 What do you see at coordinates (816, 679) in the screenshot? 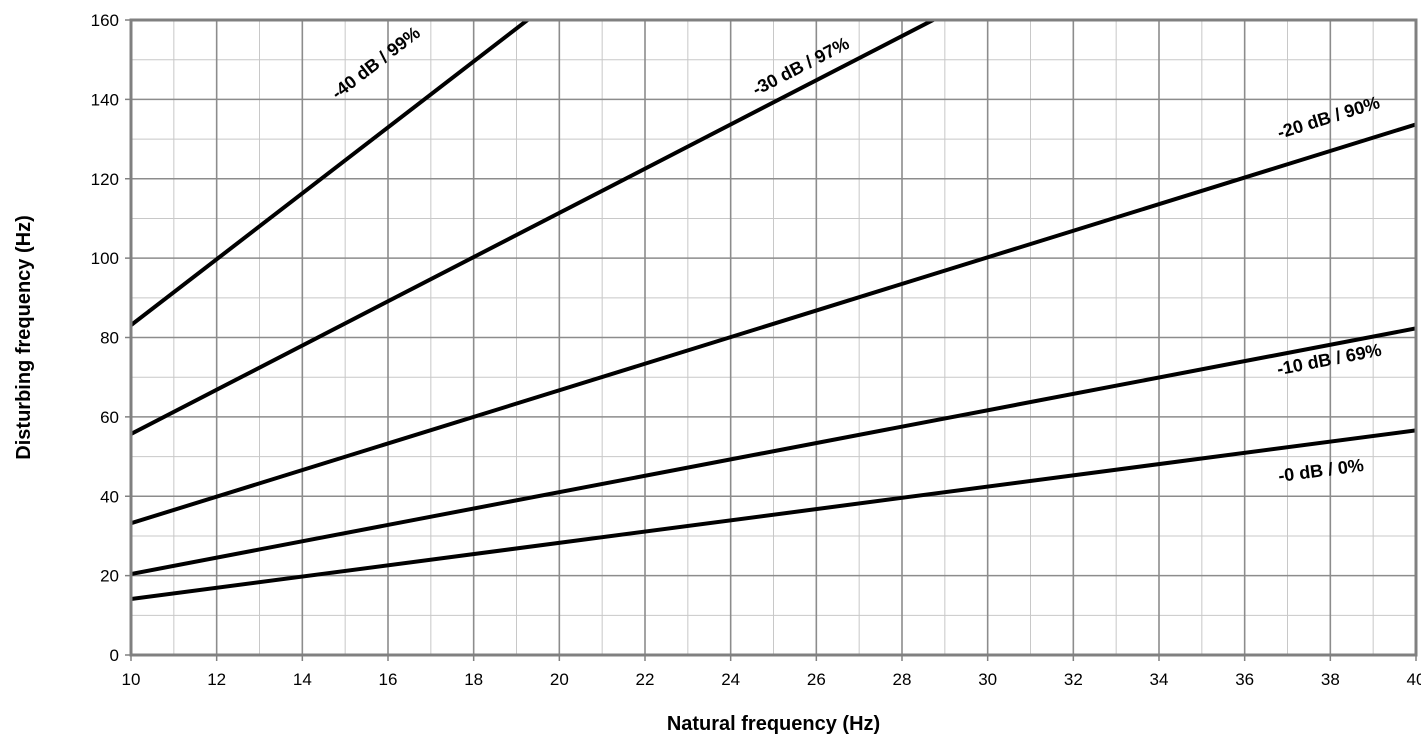
I see `x-tick-label: 26` at bounding box center [816, 679].